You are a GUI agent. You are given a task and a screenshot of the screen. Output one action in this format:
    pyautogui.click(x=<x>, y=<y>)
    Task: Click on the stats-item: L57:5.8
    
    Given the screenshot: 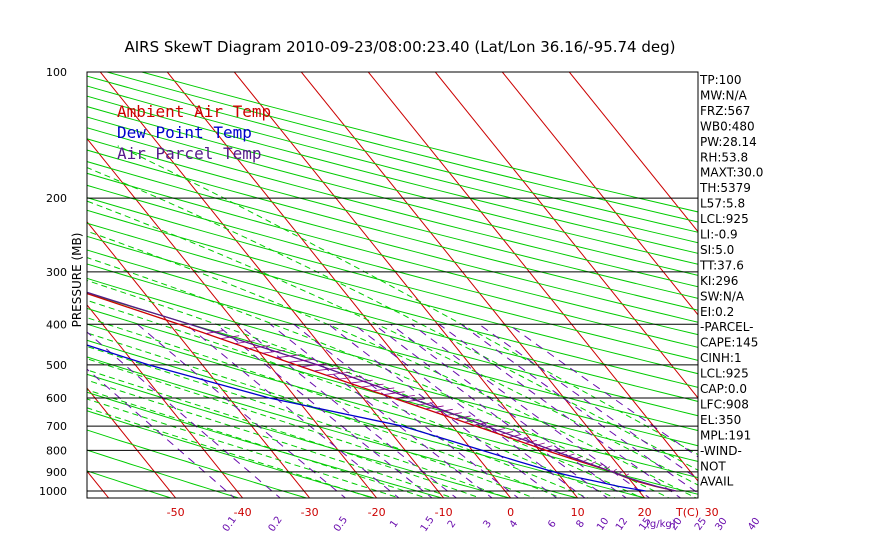 What is the action you would take?
    pyautogui.click(x=722, y=204)
    